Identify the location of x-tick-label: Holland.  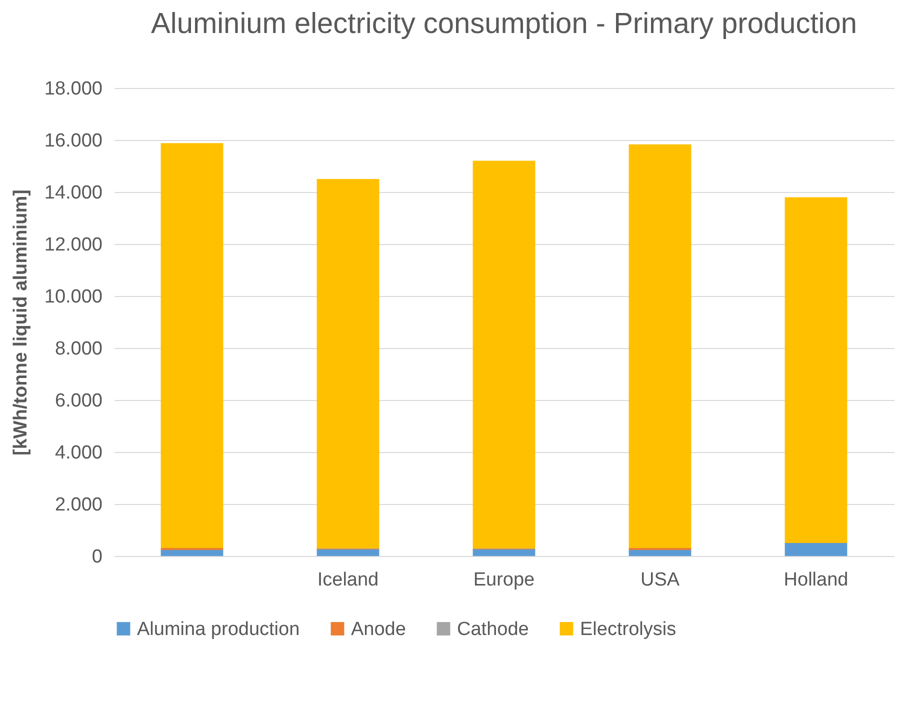
(816, 580).